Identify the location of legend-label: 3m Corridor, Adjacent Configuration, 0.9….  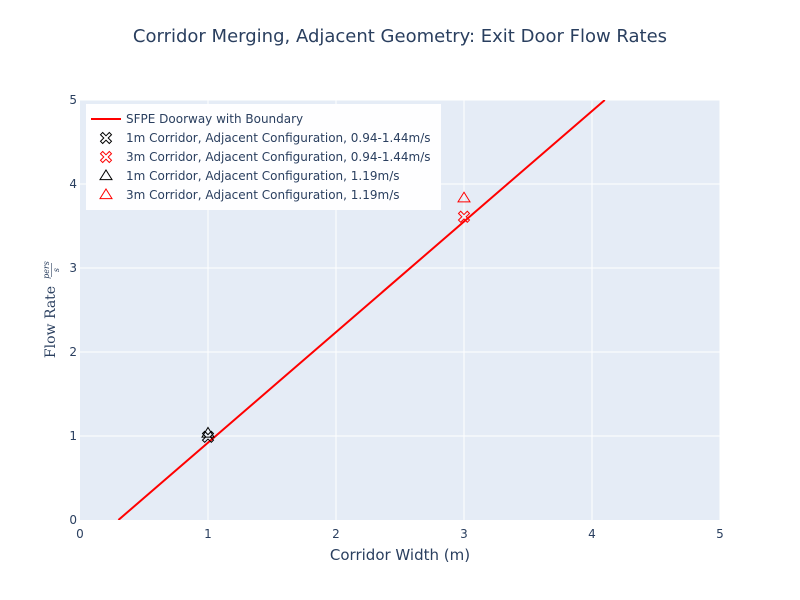
(278, 157).